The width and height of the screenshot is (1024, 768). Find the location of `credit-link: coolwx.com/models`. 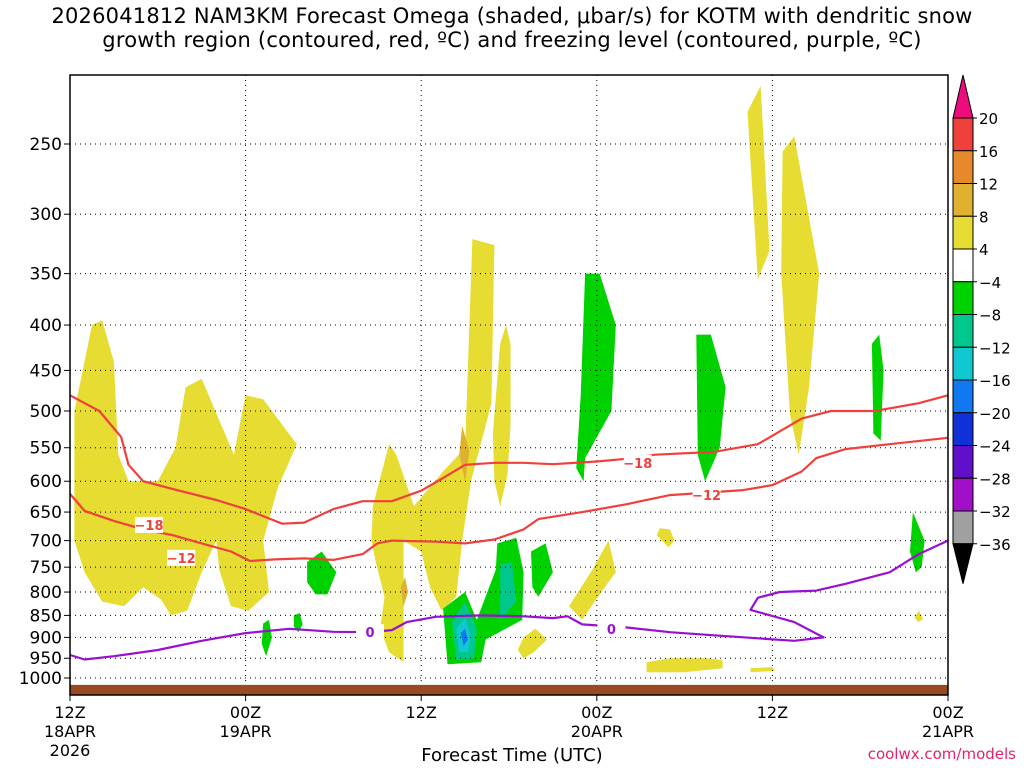

credit-link: coolwx.com/models is located at coordinates (941, 754).